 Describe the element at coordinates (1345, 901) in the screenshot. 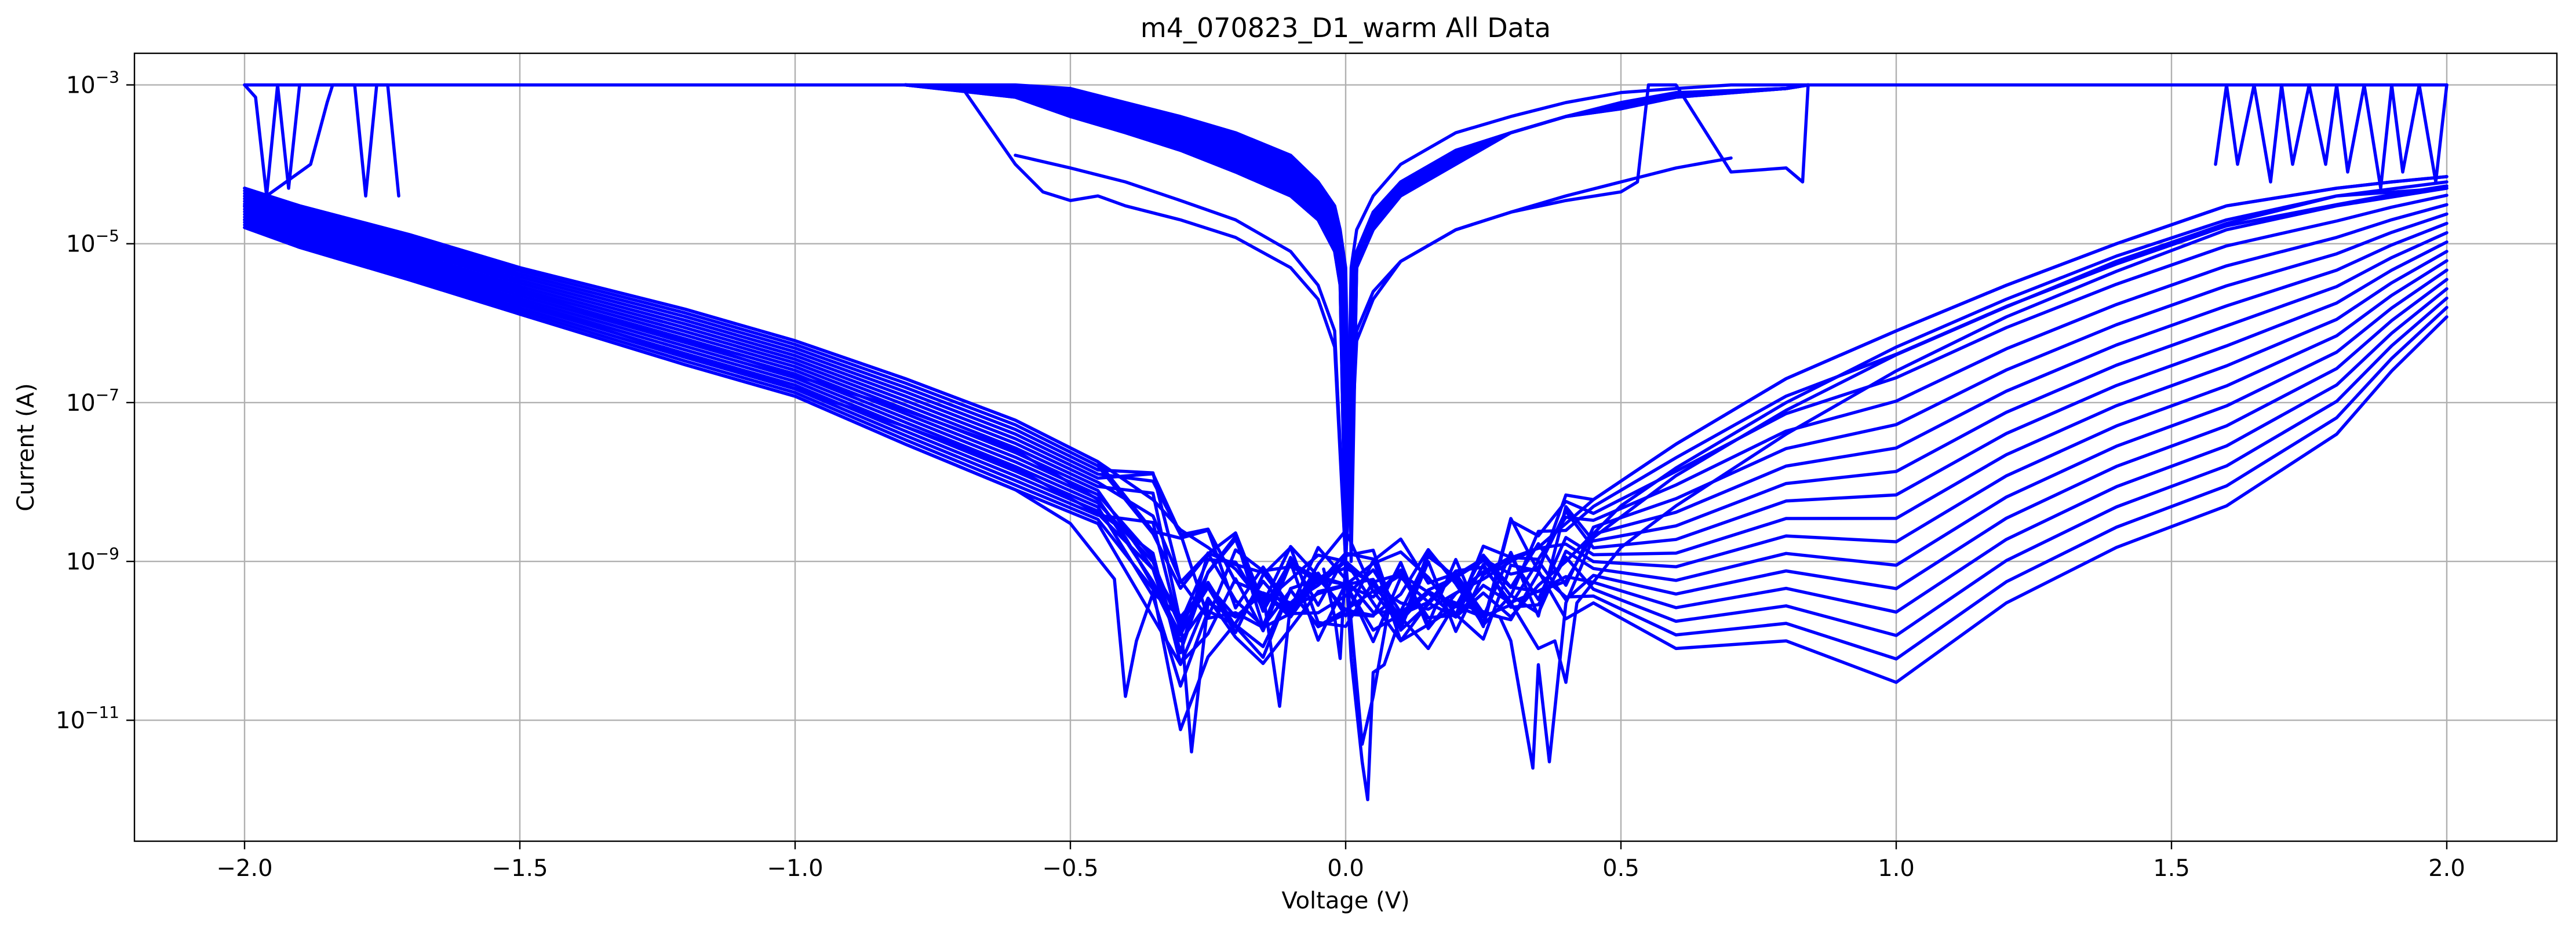

I see `x-axis-label: Voltage (V)` at that location.